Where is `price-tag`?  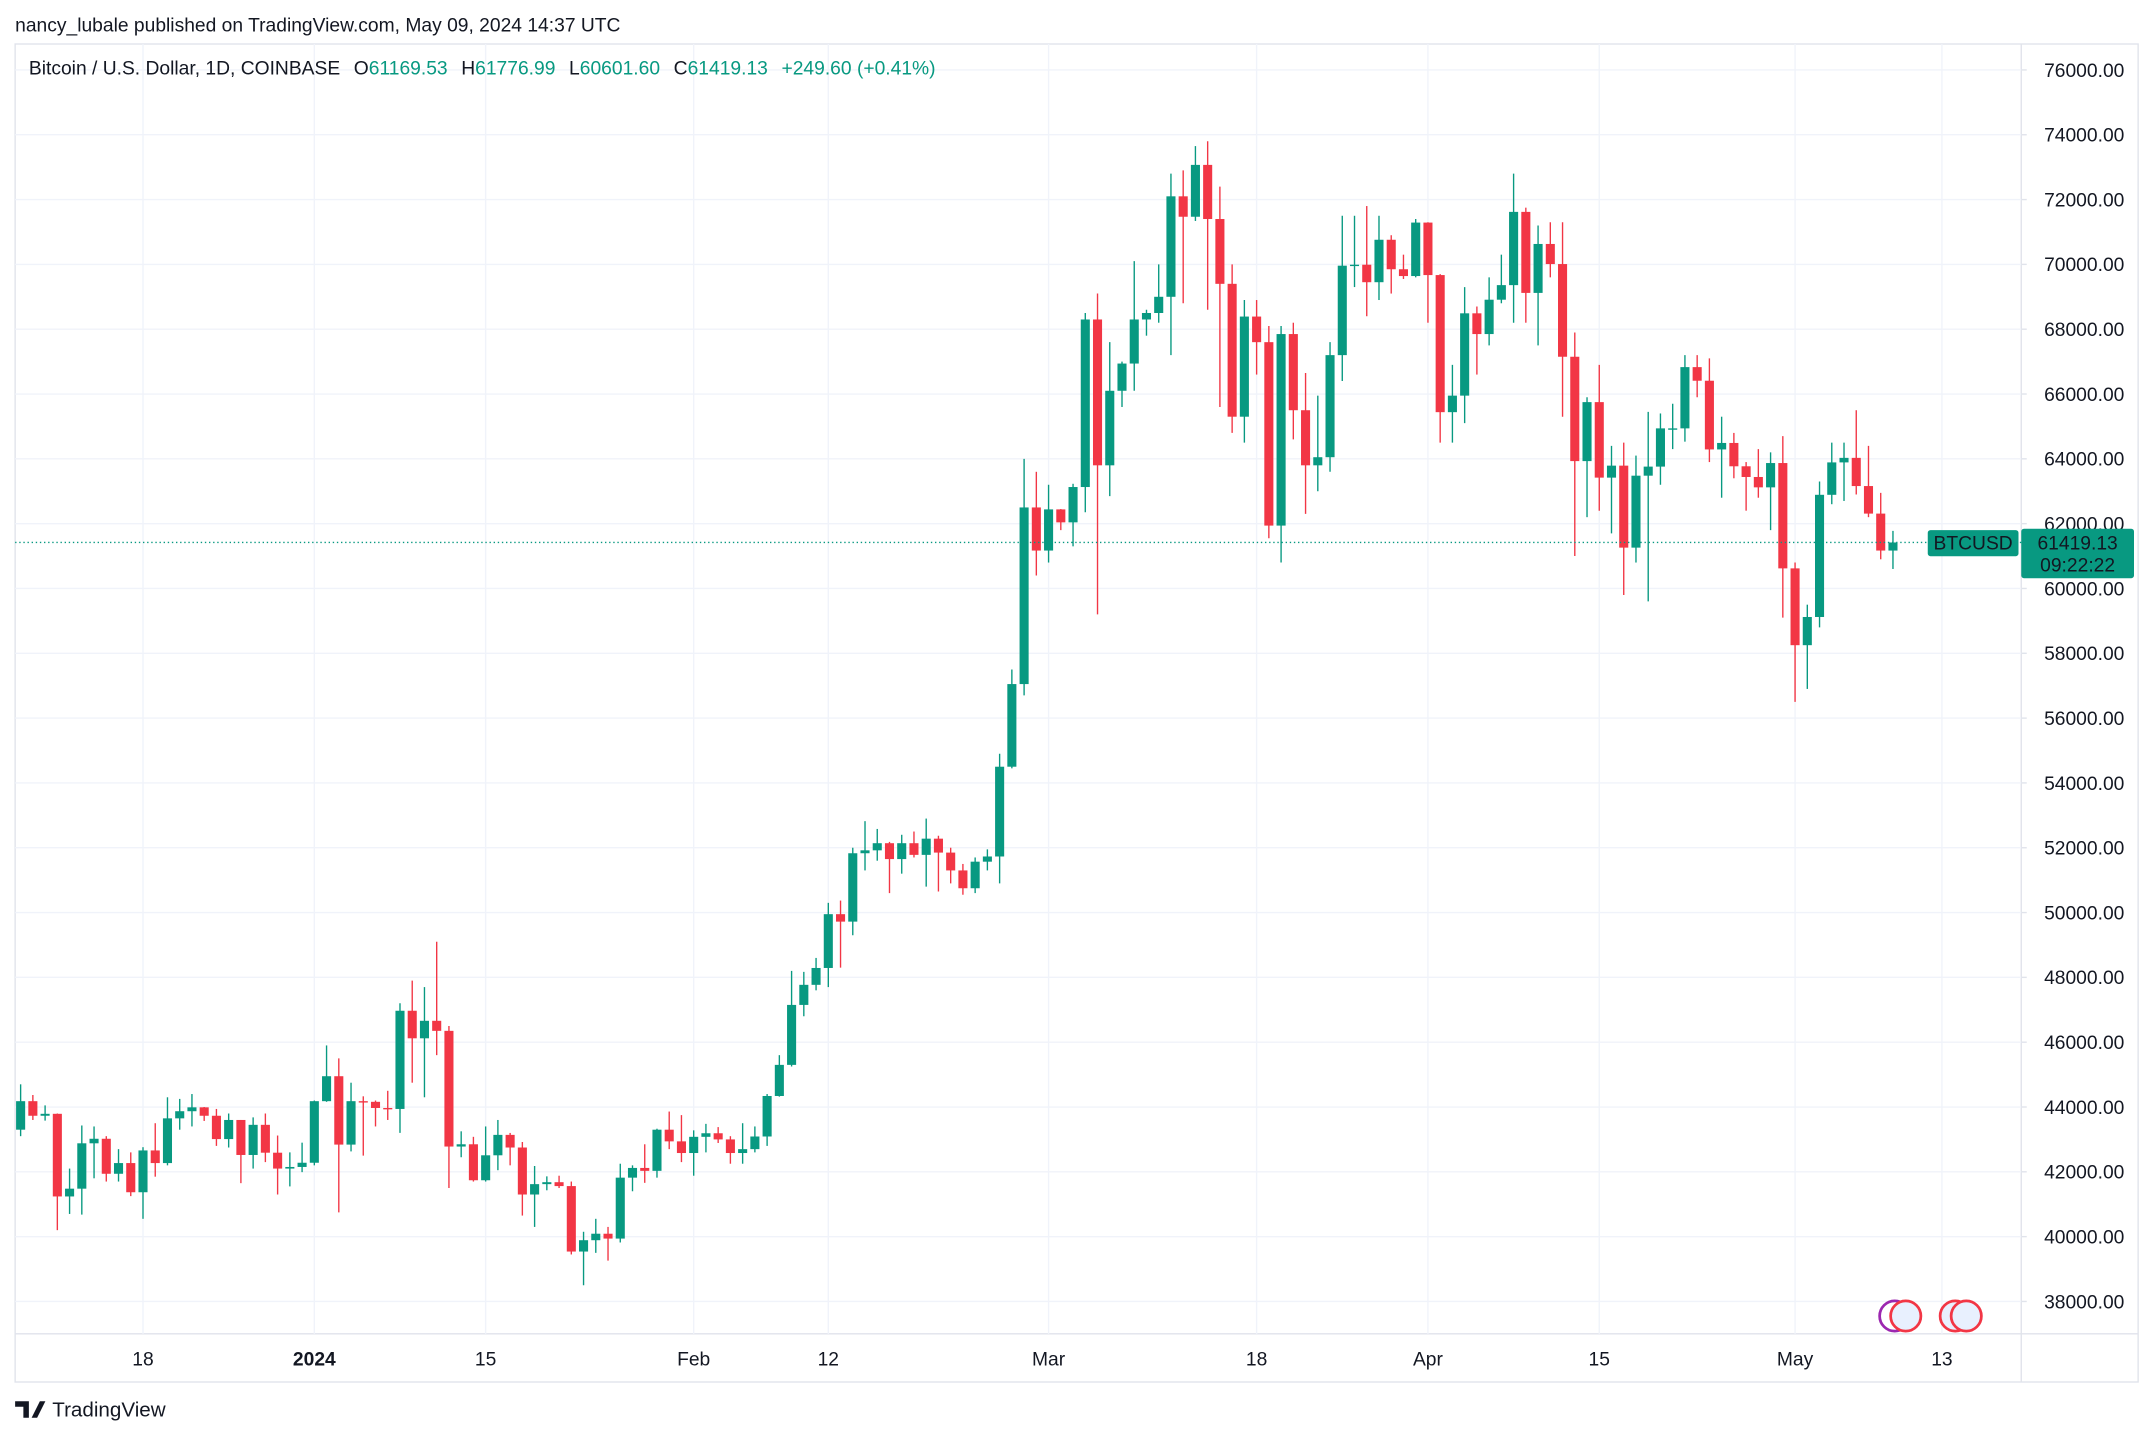
price-tag is located at coordinates (2077, 553).